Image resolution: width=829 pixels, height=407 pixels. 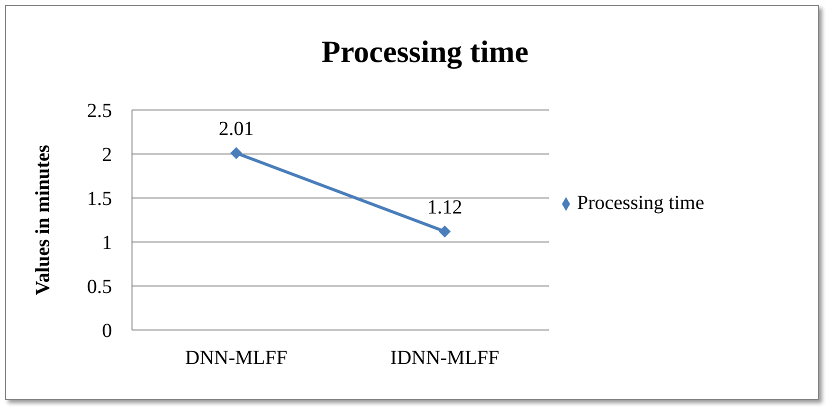 What do you see at coordinates (107, 331) in the screenshot?
I see `y-tick-label: 0` at bounding box center [107, 331].